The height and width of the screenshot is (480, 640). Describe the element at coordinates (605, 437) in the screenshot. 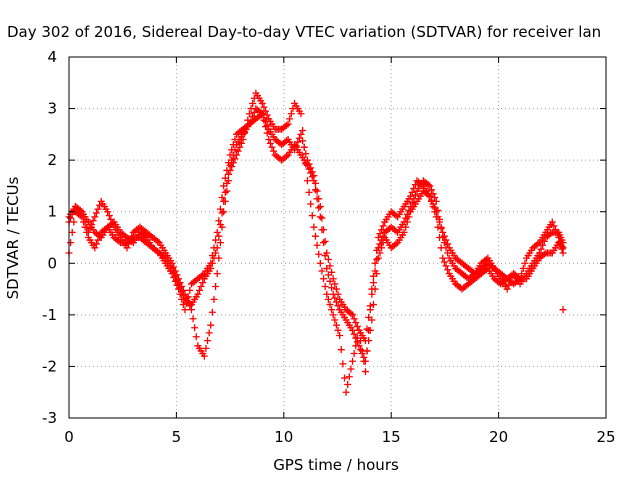

I see `x-tick-label: 25` at that location.